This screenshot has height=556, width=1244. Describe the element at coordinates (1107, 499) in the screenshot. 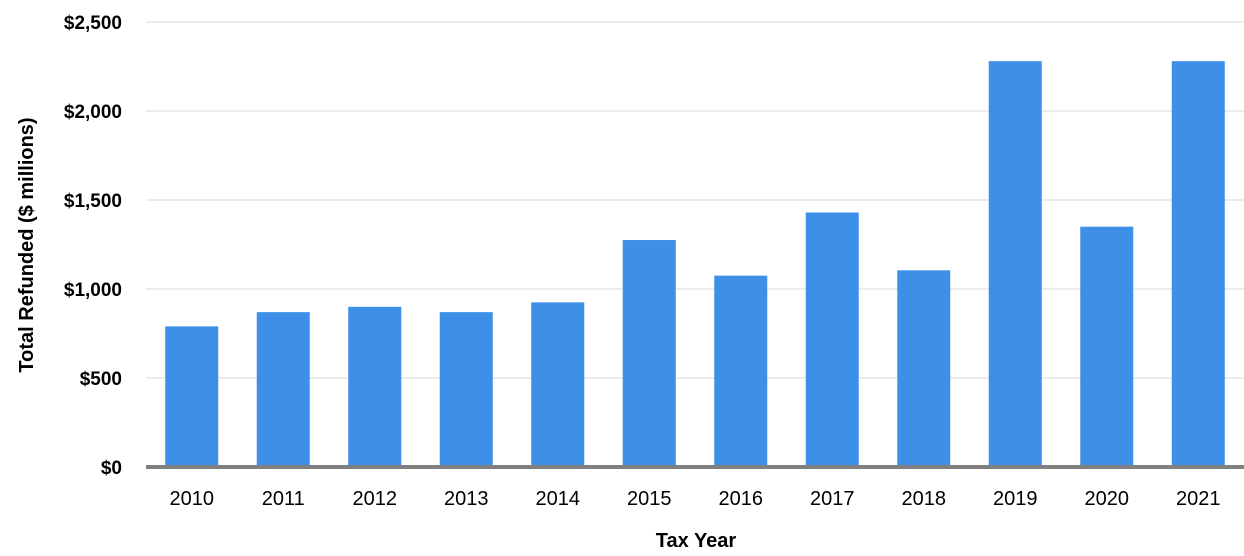

I see `x-tick-label: 2020` at that location.